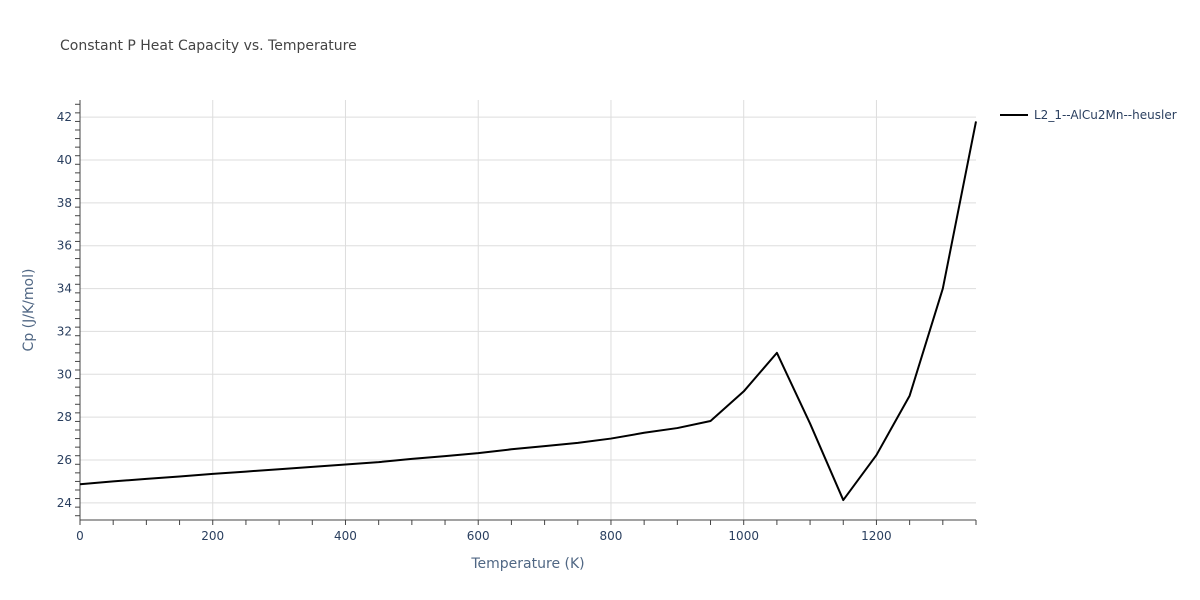  Describe the element at coordinates (64, 331) in the screenshot. I see `y-tick-label: 32` at that location.